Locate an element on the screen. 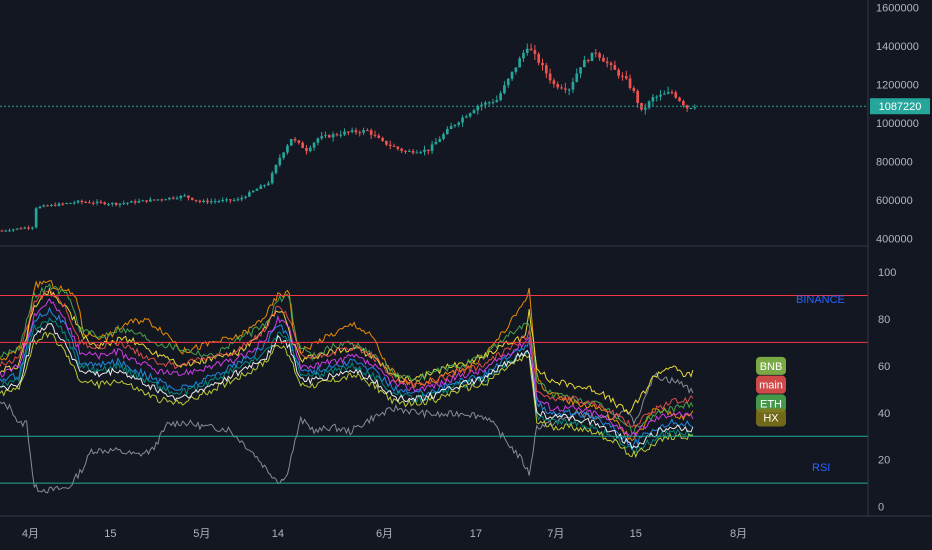  rsi-axis: 0 20 40 60 80 100 is located at coordinates (887, 390).